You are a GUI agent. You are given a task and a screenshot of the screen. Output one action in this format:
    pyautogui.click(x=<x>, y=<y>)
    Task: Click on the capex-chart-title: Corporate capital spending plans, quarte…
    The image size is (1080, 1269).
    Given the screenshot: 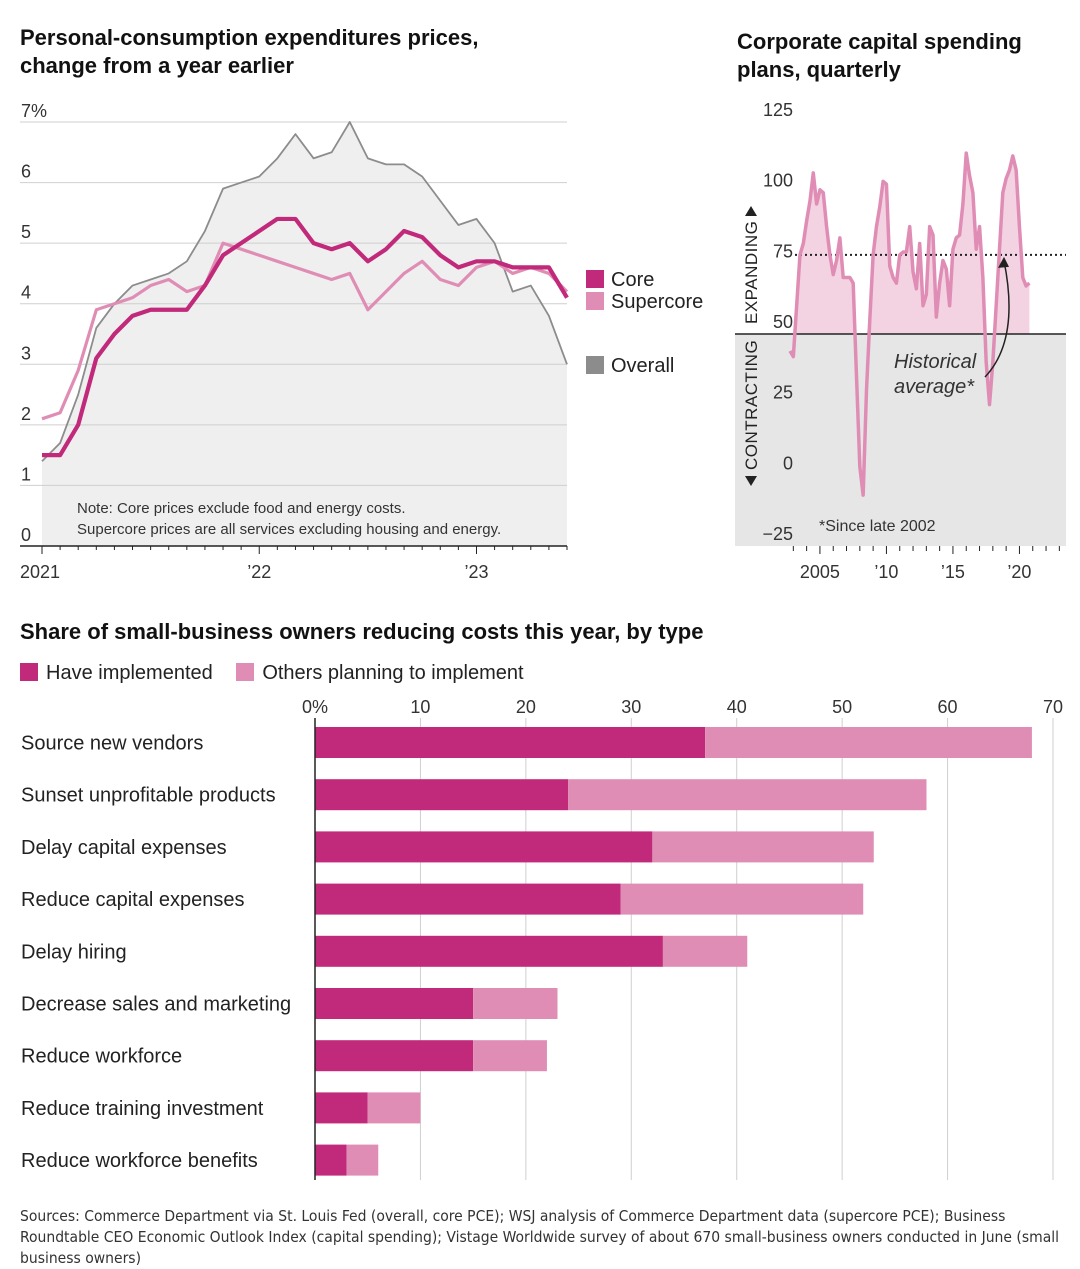 What is the action you would take?
    pyautogui.click(x=902, y=56)
    